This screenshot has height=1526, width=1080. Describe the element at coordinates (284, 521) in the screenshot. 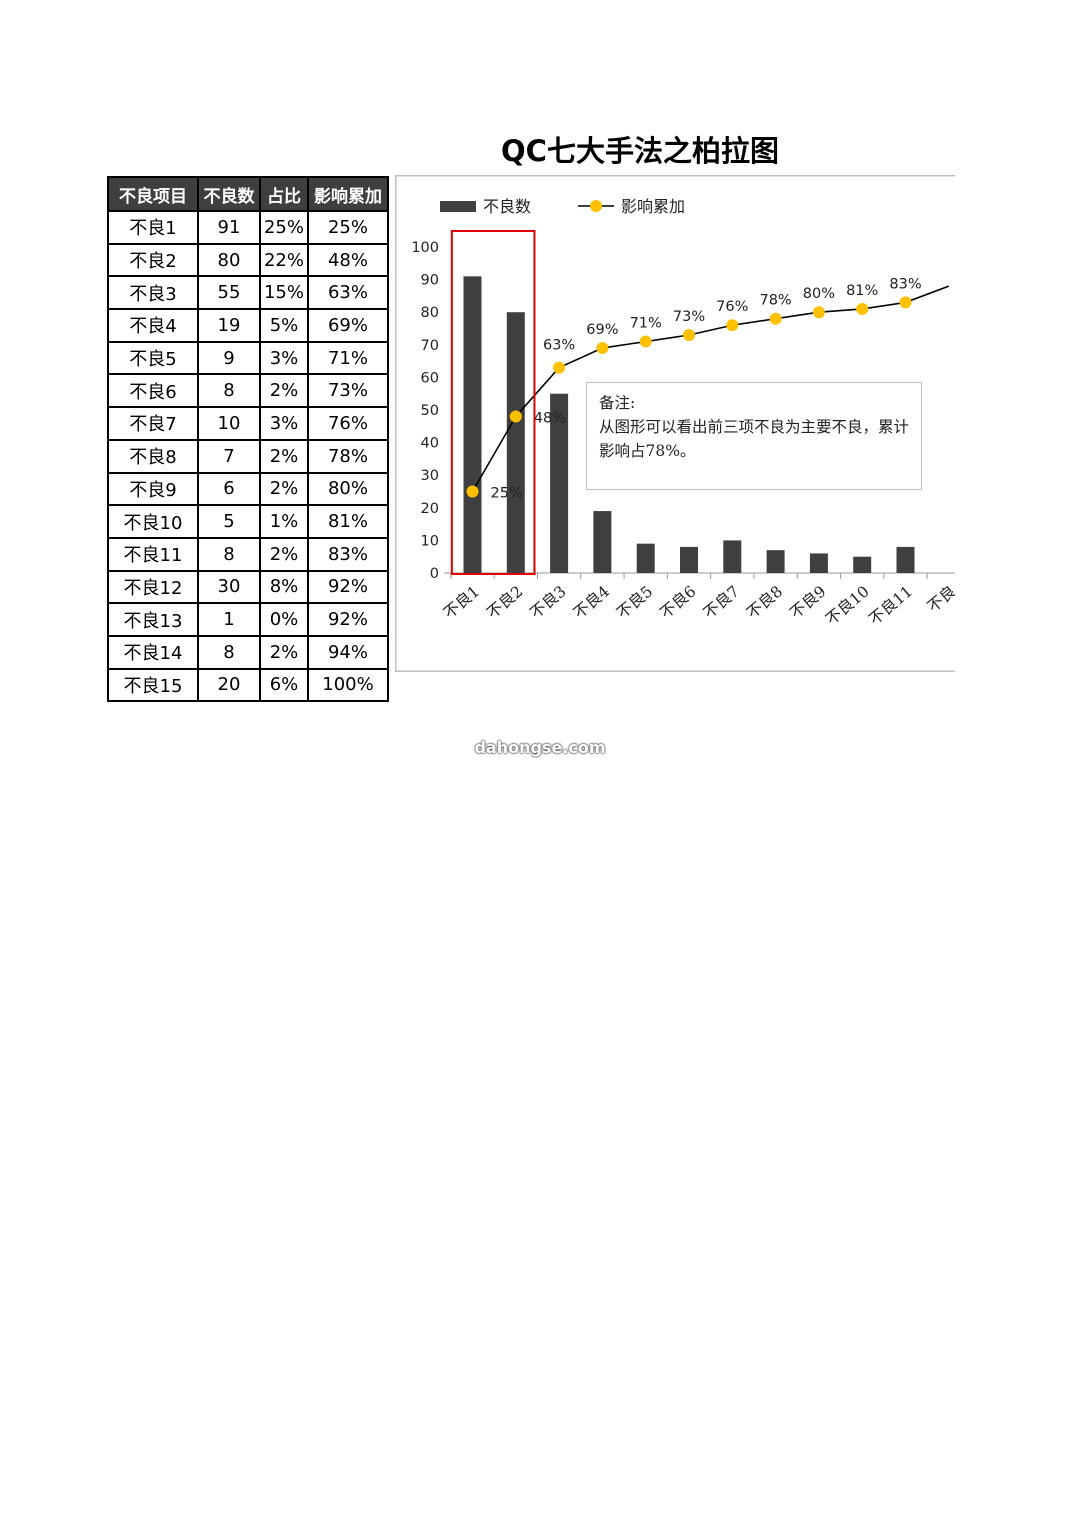

I see `table-cell: 1%` at that location.